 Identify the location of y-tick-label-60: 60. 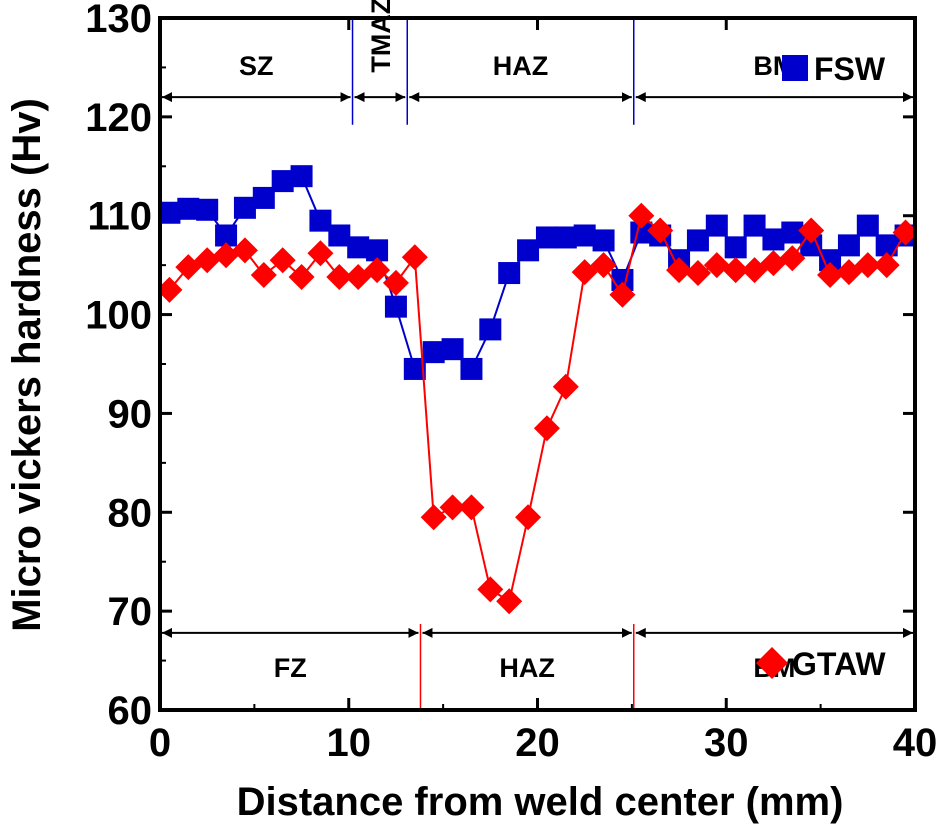
(130, 711).